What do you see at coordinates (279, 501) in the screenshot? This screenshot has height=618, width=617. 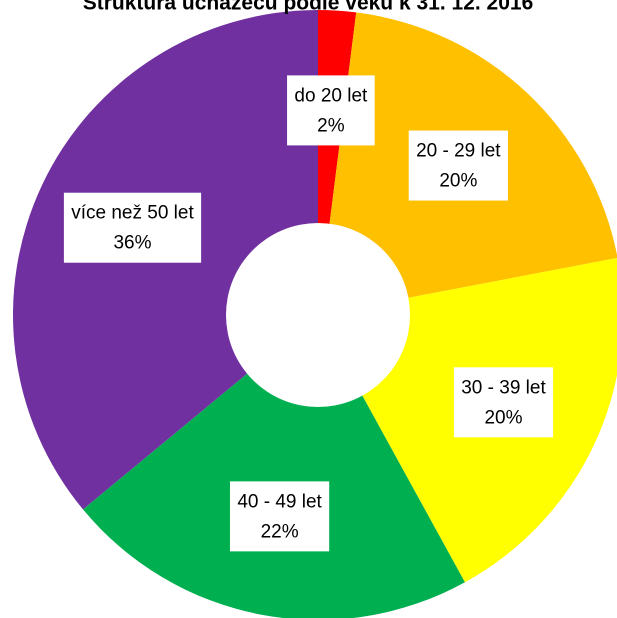 I see `category-label: 40 - 49 let` at bounding box center [279, 501].